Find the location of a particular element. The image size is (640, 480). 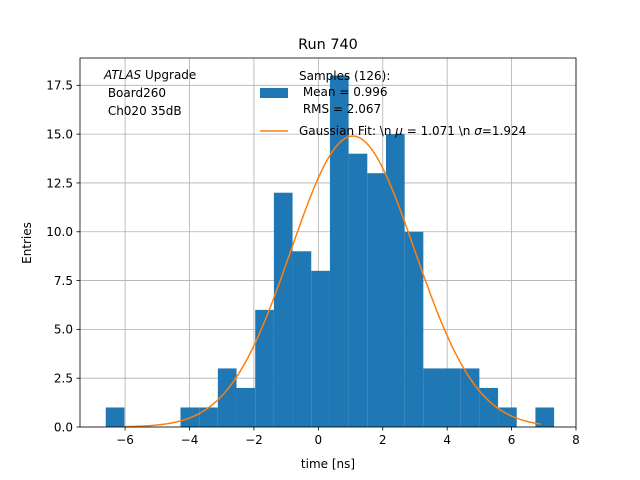

atlas-annotation: ATLAS Upgrade Board260 Ch020 35dB is located at coordinates (149, 93).